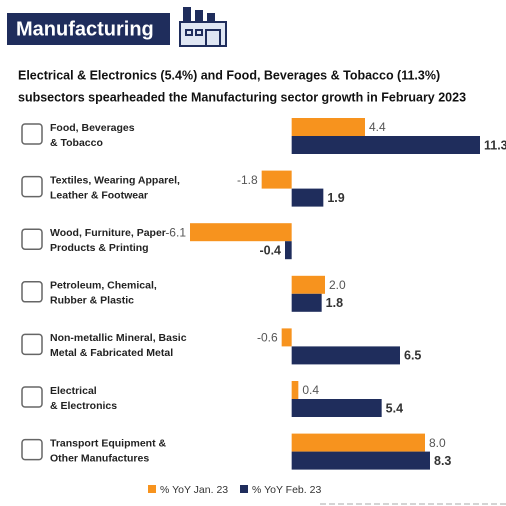 Image resolution: width=506 pixels, height=506 pixels. What do you see at coordinates (310, 390) in the screenshot?
I see `data-label: 0.4` at bounding box center [310, 390].